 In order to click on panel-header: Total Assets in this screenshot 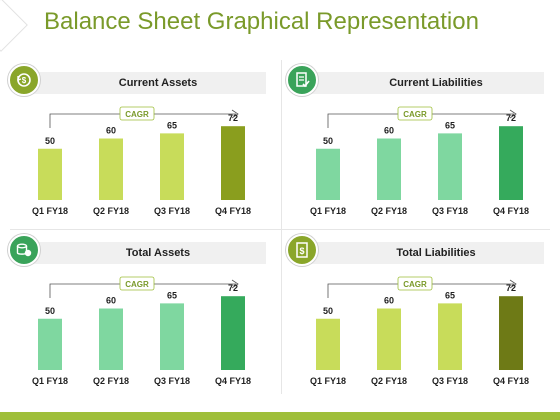, I will do `click(143, 253)`.